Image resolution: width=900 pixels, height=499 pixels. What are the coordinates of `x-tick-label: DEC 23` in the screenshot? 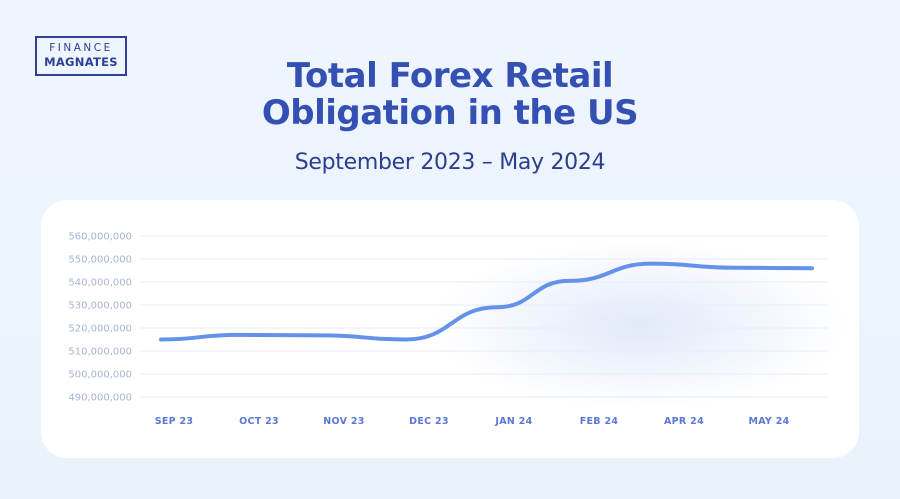 It's located at (429, 421).